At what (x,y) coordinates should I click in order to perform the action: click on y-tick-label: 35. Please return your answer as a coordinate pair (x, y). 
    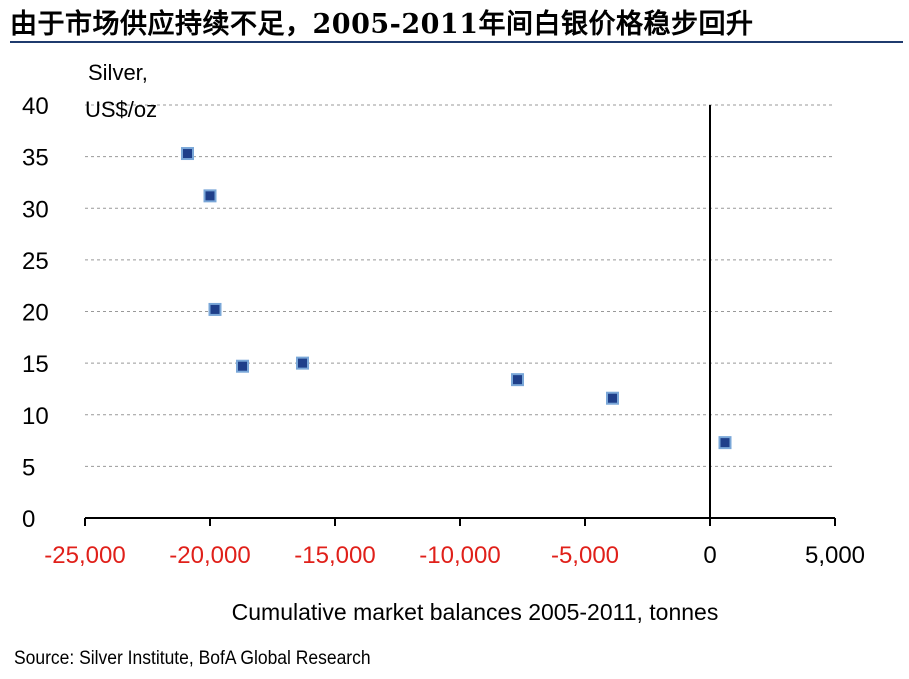
    Looking at the image, I should click on (35, 158).